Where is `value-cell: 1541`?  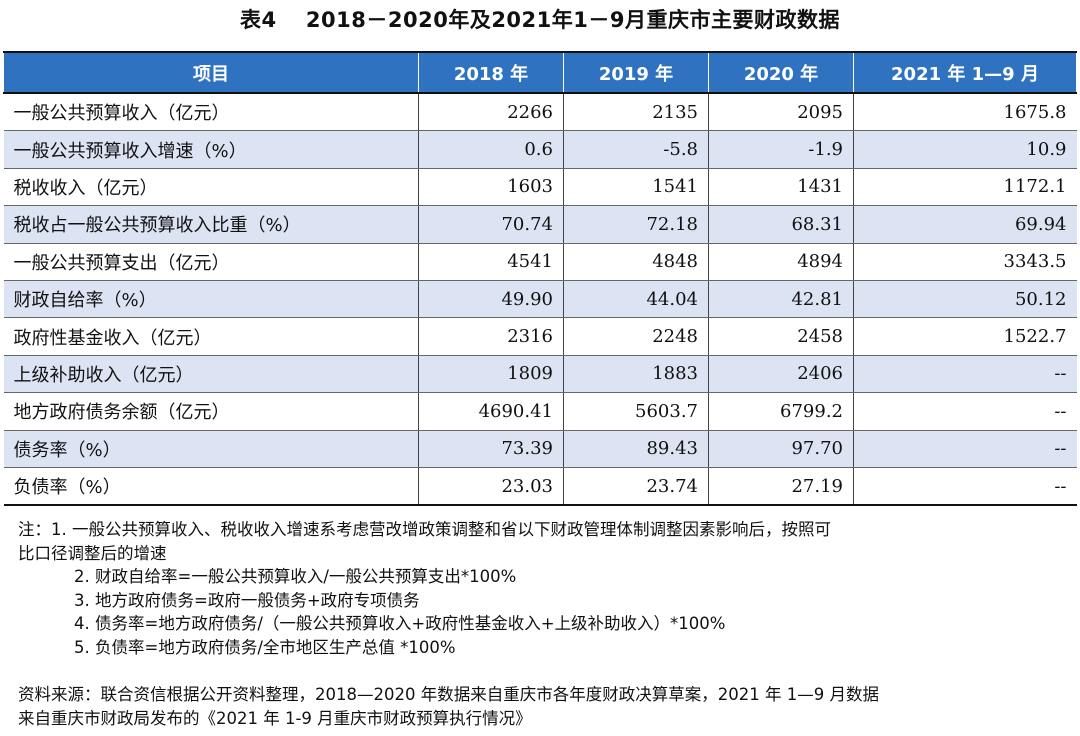
value-cell: 1541 is located at coordinates (636, 187).